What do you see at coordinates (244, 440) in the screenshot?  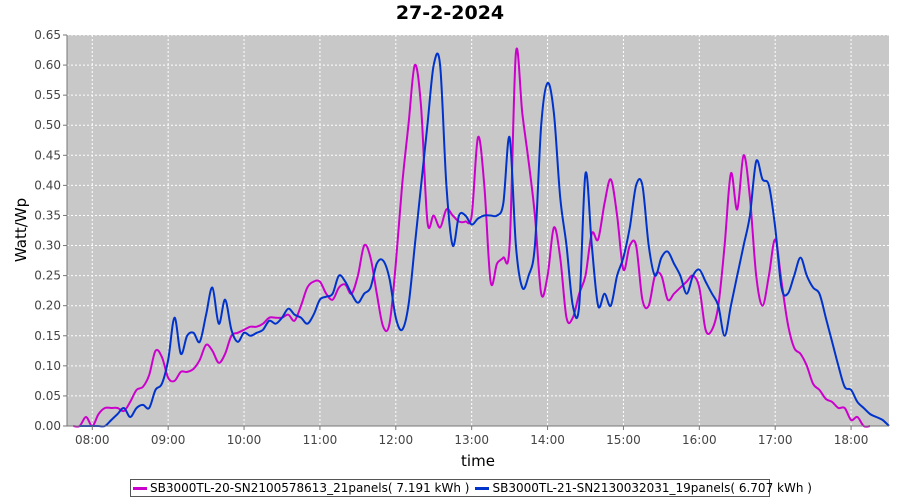 I see `x-tick-label: 10:00` at bounding box center [244, 440].